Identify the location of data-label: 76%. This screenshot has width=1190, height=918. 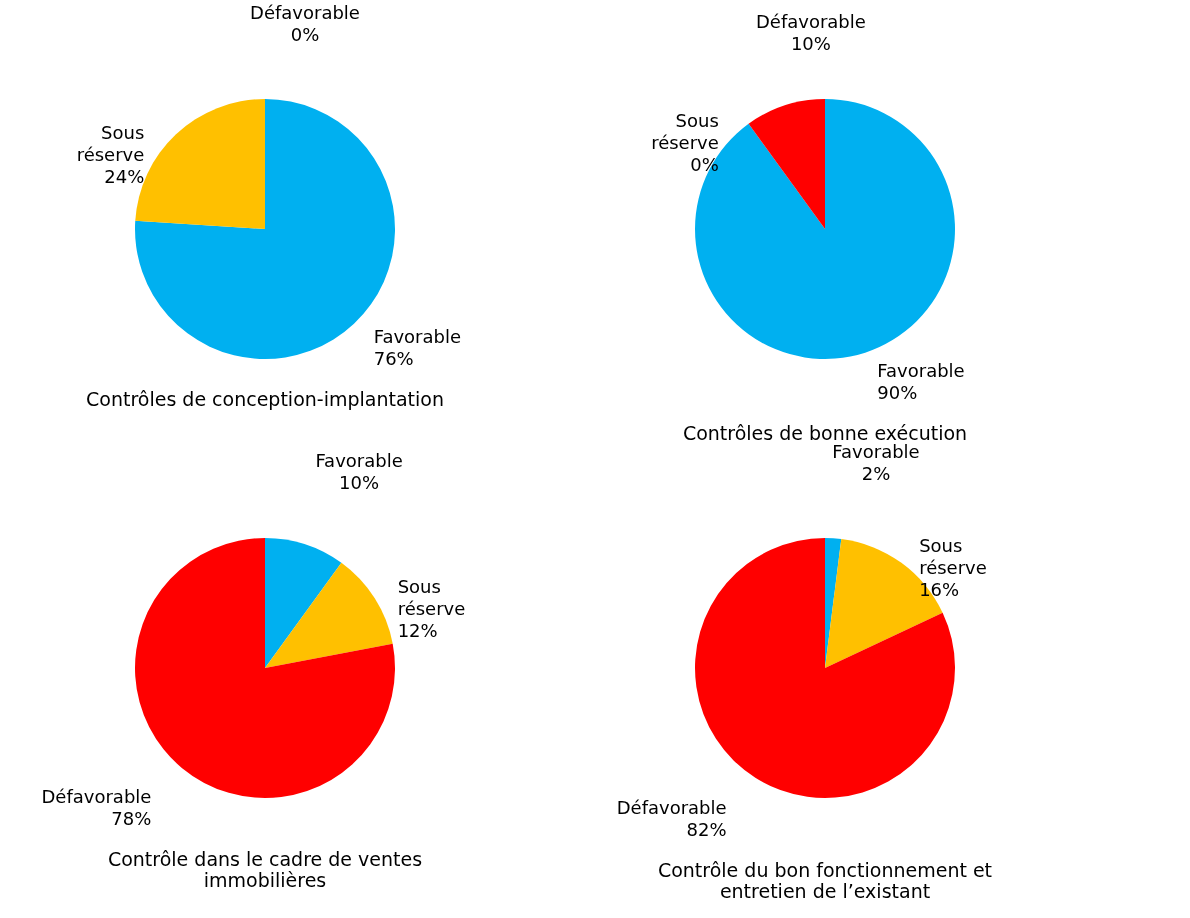
(393, 359).